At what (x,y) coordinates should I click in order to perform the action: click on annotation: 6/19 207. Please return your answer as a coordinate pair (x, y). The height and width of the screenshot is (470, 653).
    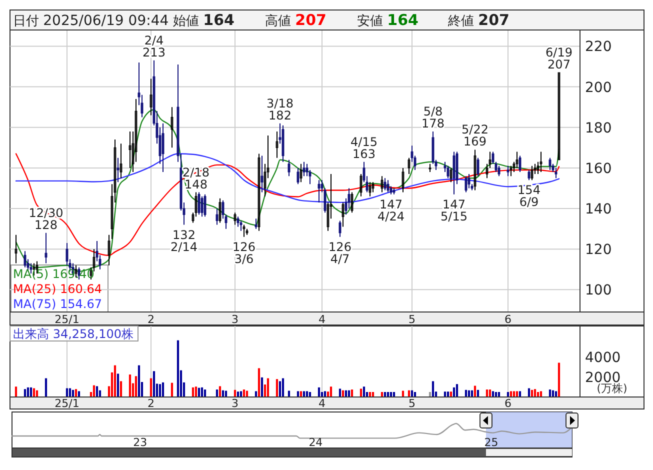
    Looking at the image, I should click on (559, 59).